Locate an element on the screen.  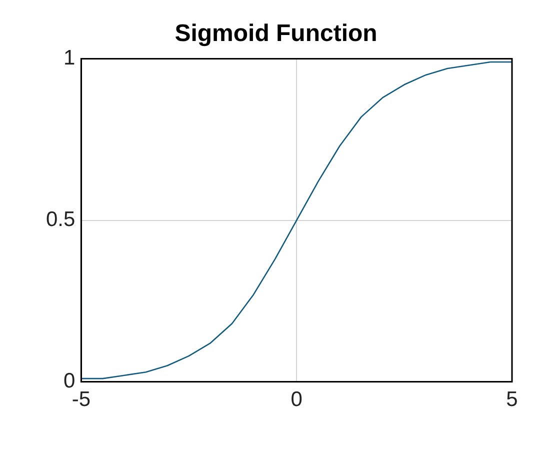
x-tick-label: 0 is located at coordinates (296, 400).